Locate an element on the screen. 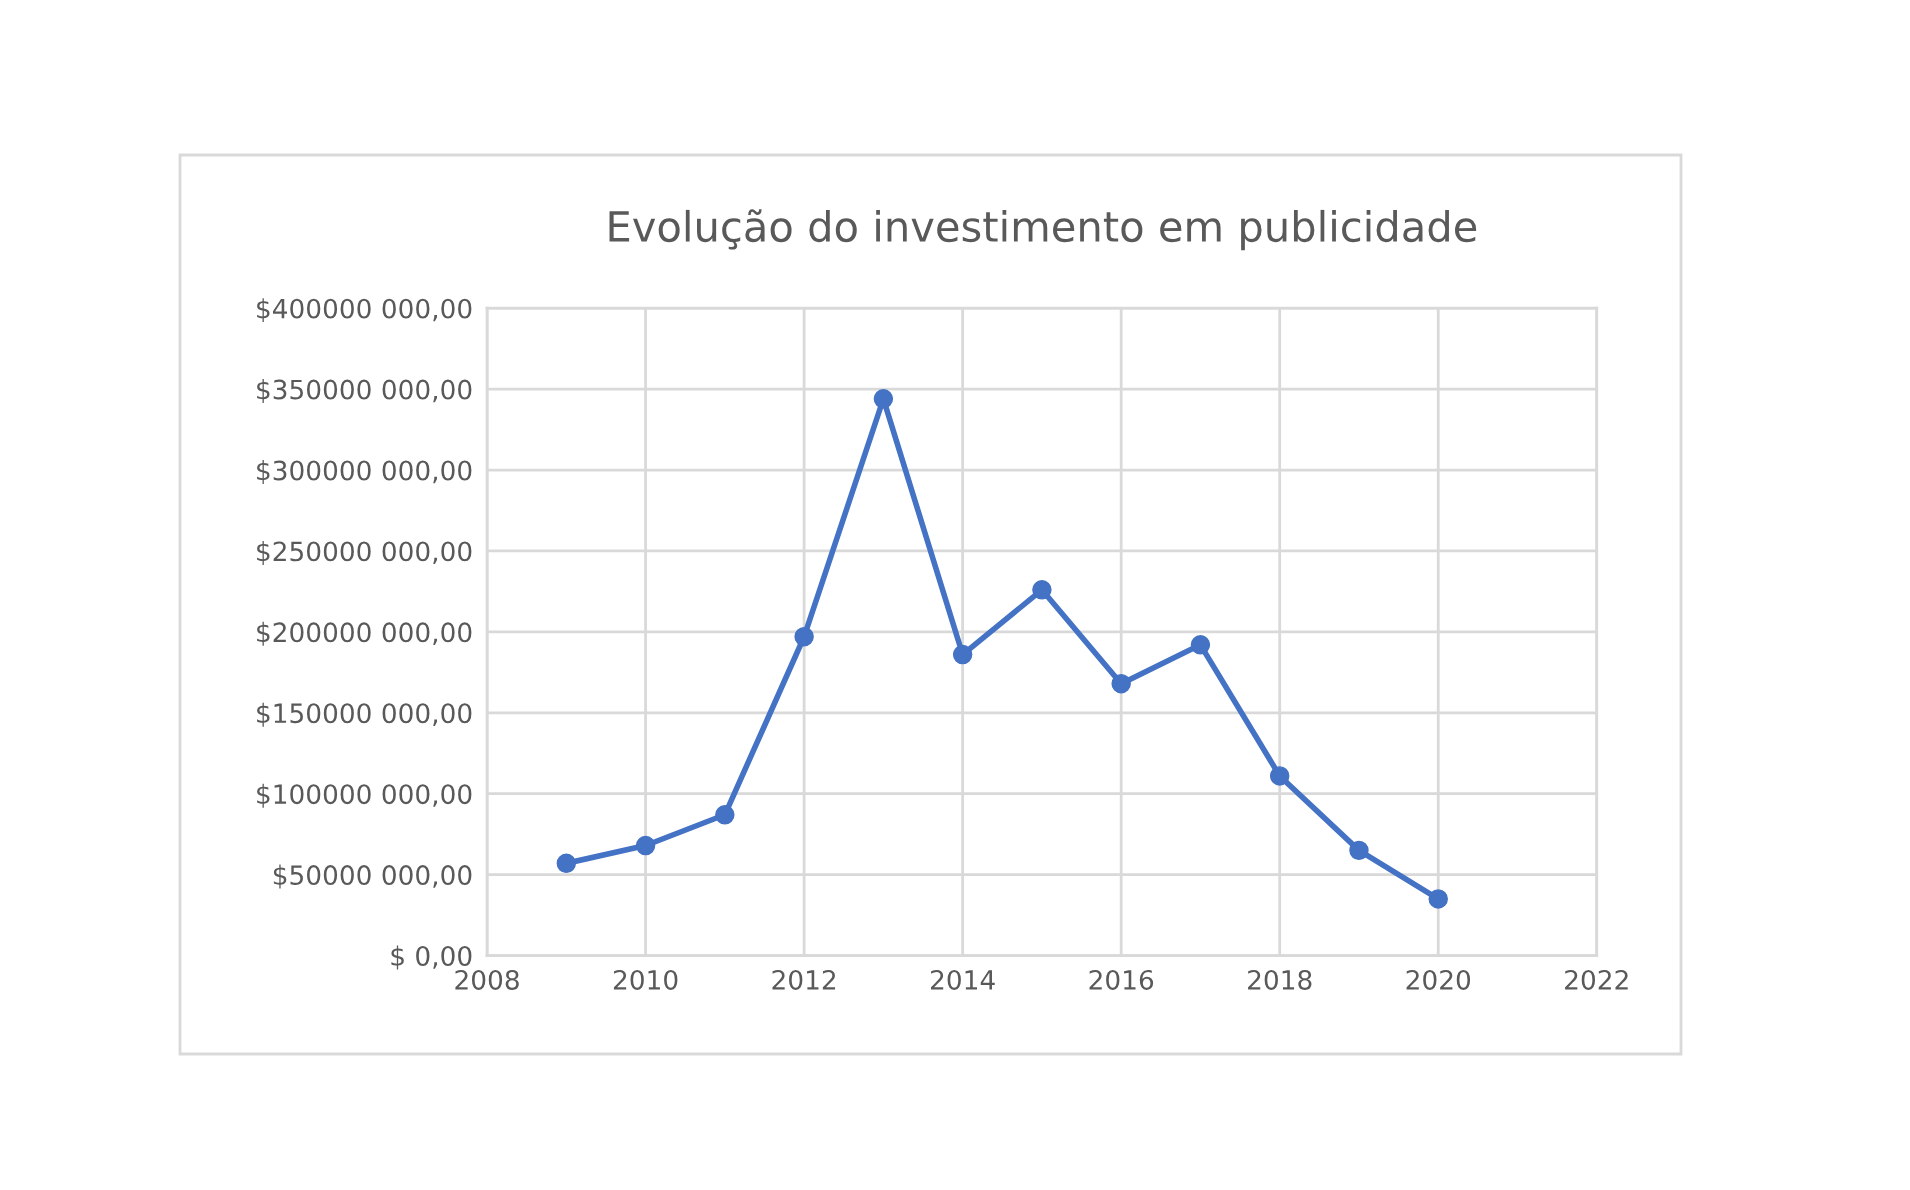  x-tick-label: 2016 is located at coordinates (1121, 979).